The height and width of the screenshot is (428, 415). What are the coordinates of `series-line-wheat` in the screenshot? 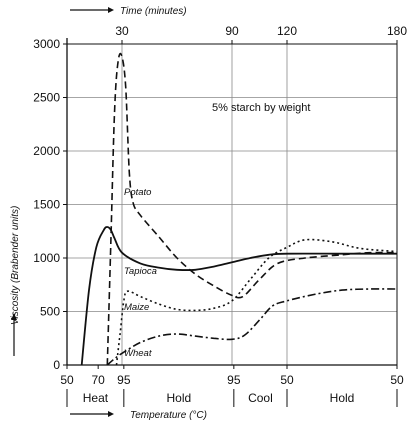 It's located at (252, 327).